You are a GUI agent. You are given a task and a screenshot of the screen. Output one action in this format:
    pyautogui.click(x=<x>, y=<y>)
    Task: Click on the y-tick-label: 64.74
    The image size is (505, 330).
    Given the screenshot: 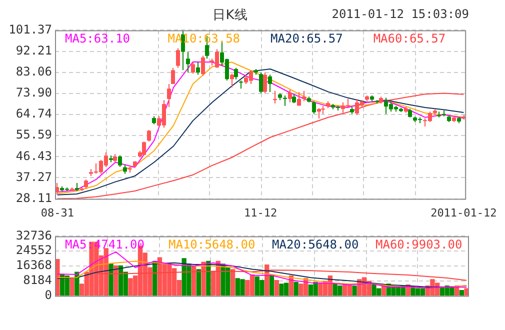 What is the action you would take?
    pyautogui.click(x=34, y=113)
    